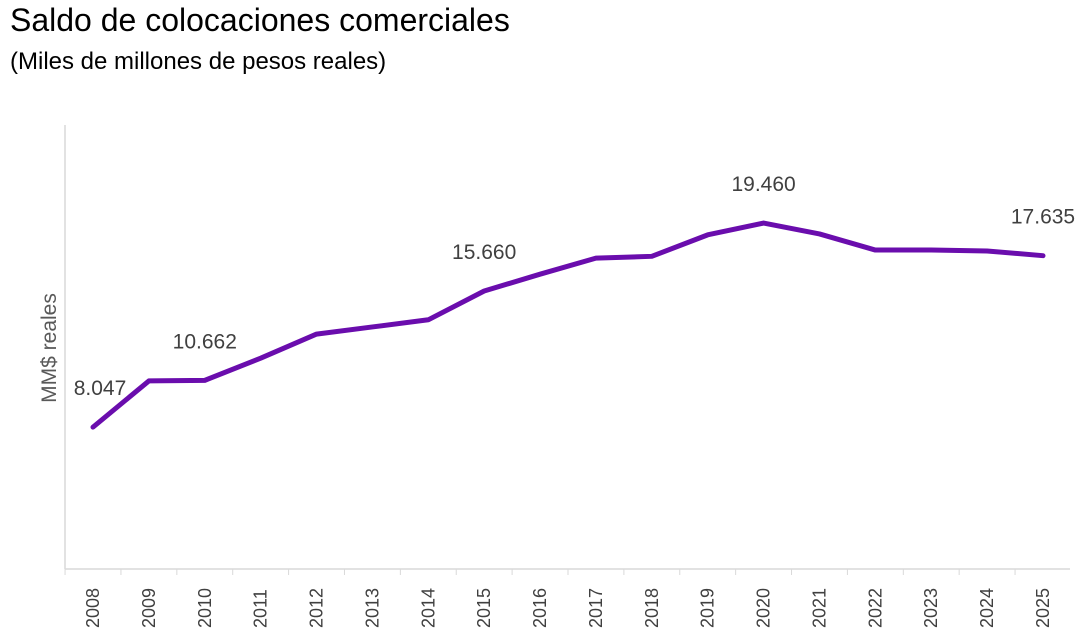 This screenshot has width=1089, height=640. What do you see at coordinates (49, 348) in the screenshot?
I see `y-axis-label: MM$ reales` at bounding box center [49, 348].